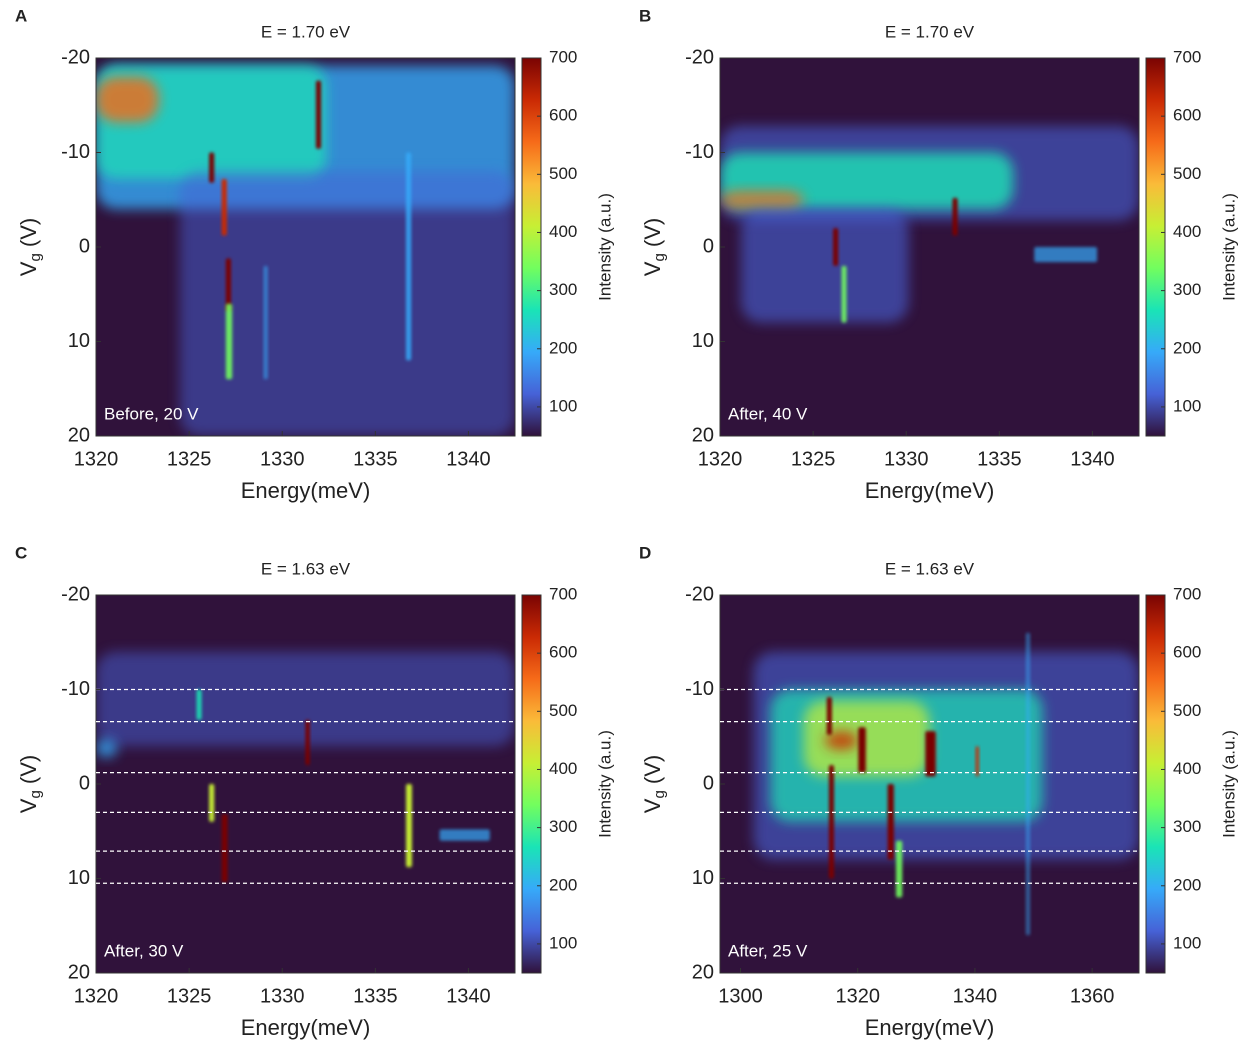 The height and width of the screenshot is (1044, 1239). I want to click on annotation: After, 25 V, so click(768, 950).